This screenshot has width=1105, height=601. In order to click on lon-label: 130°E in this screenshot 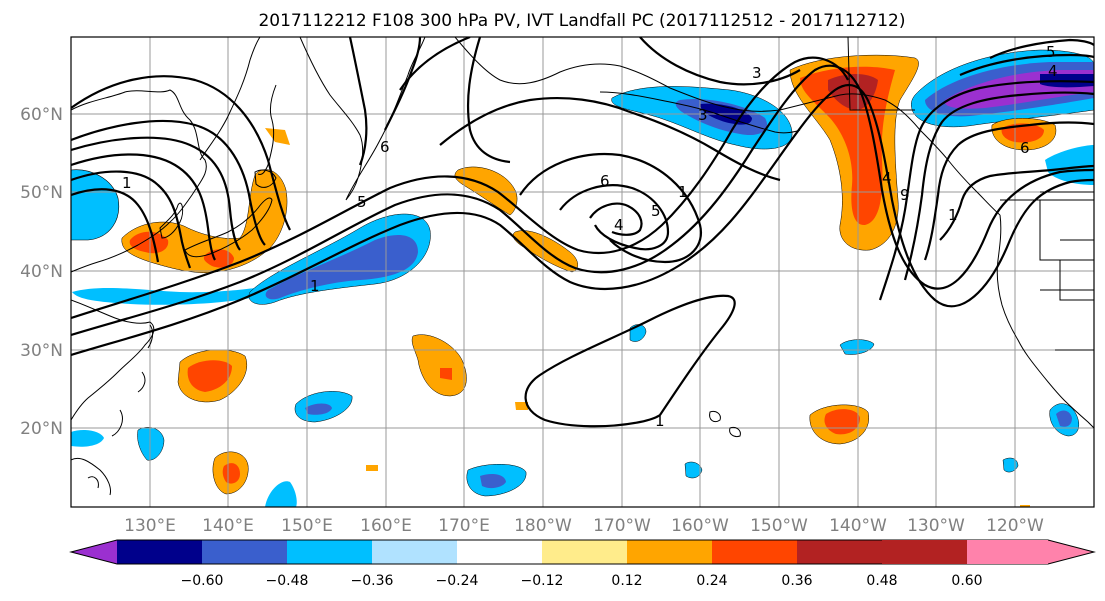, I will do `click(150, 526)`.